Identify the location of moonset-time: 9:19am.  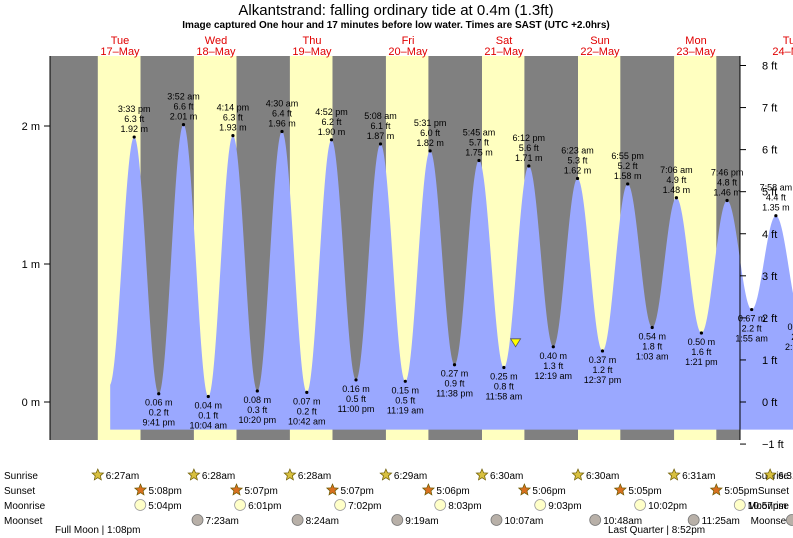
(421, 521).